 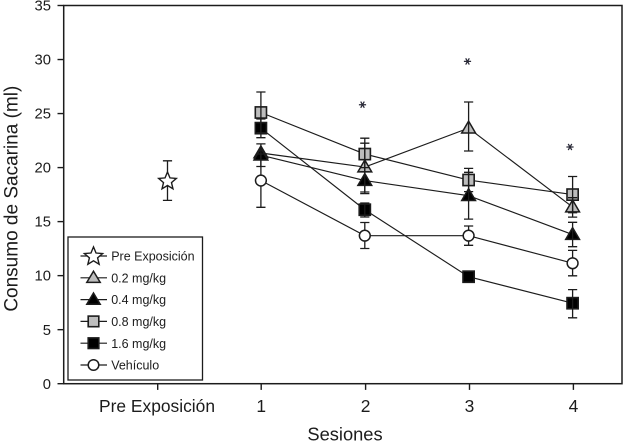 What do you see at coordinates (43, 169) in the screenshot?
I see `svg-text: 20` at bounding box center [43, 169].